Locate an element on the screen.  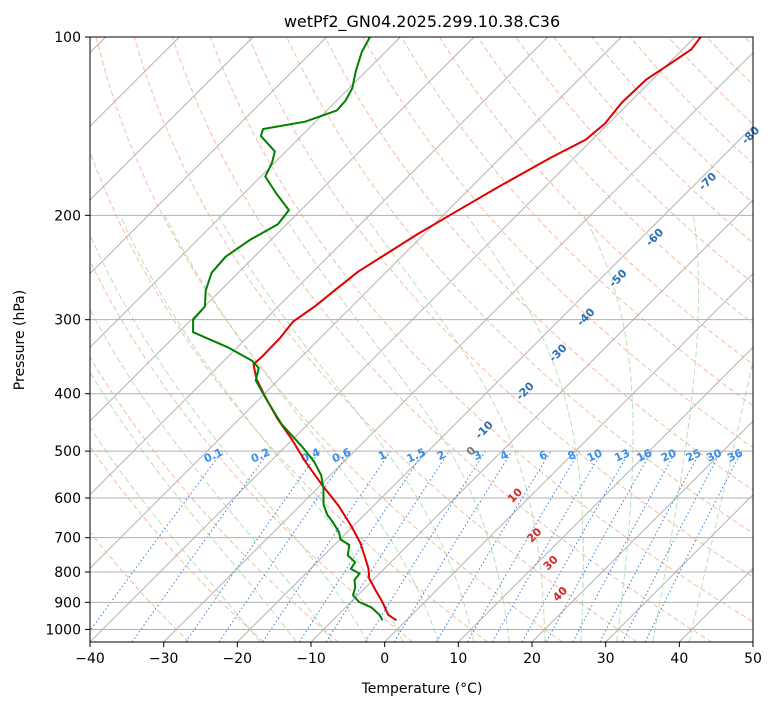
x-tick-label: −30 is located at coordinates (164, 659).